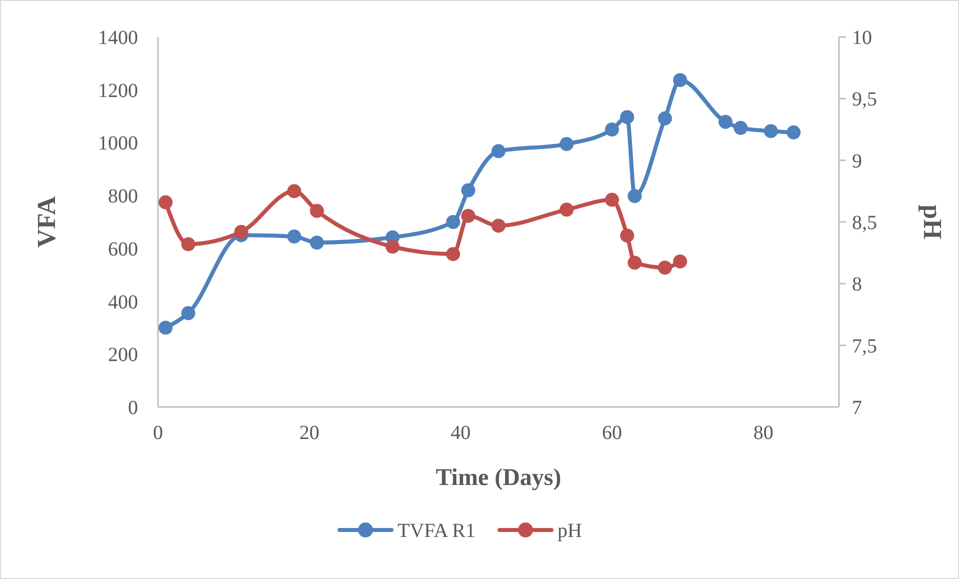 This screenshot has height=579, width=959. What do you see at coordinates (460, 433) in the screenshot?
I see `x-tick-label: 40` at bounding box center [460, 433].